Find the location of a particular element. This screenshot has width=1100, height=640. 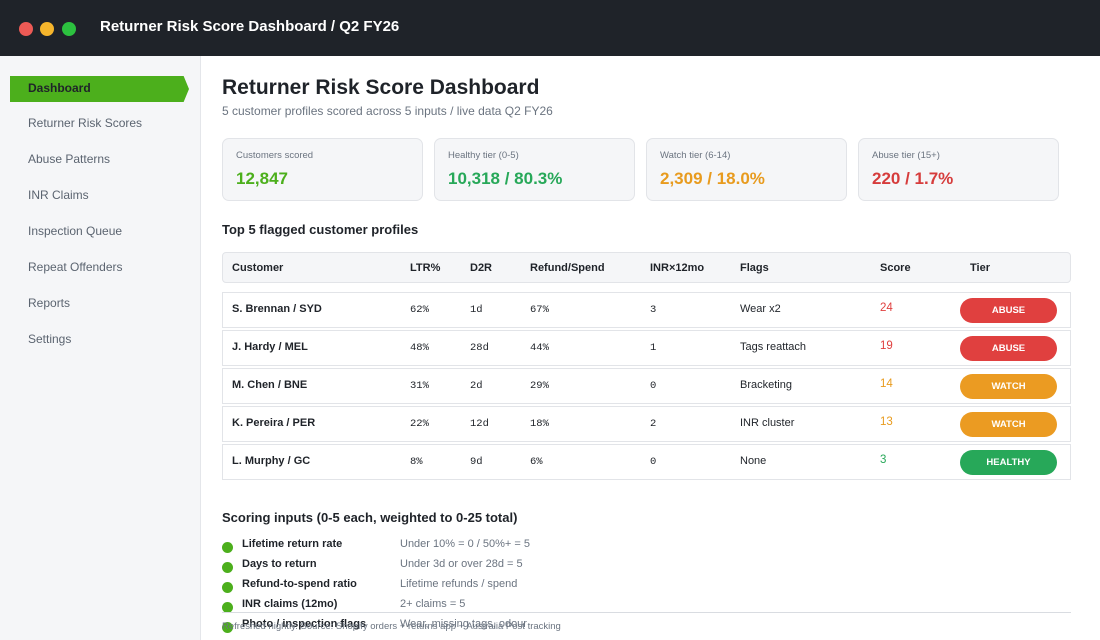

cell-d2r: 28d is located at coordinates (479, 348).